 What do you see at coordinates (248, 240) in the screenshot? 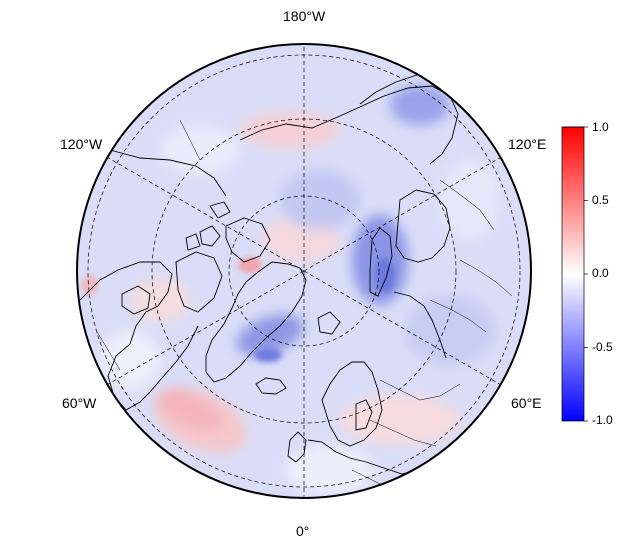
I see `ellesmere-coast` at bounding box center [248, 240].